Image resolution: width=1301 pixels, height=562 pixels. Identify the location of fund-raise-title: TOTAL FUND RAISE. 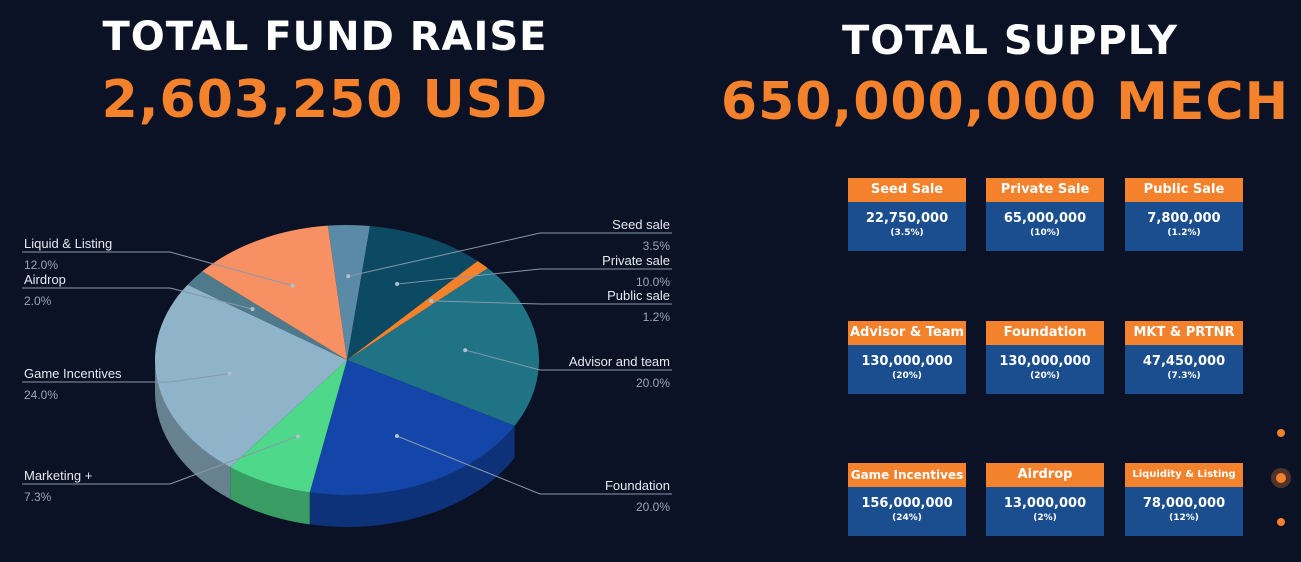
(325, 37).